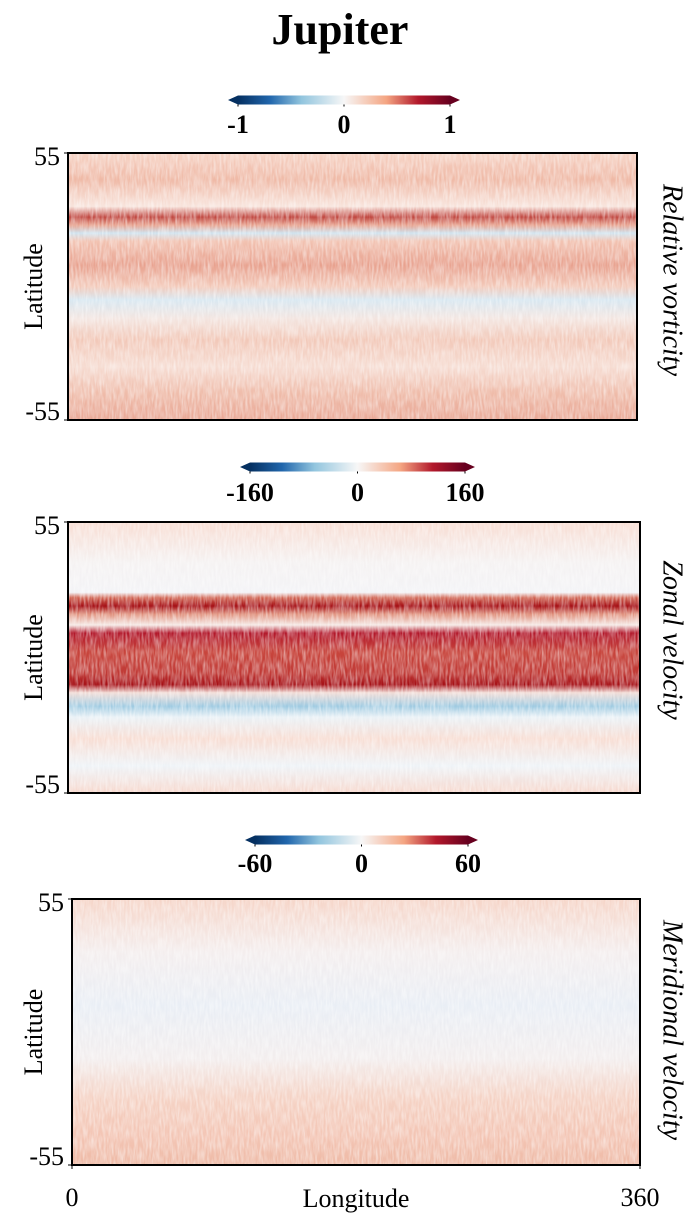 The height and width of the screenshot is (1224, 694). I want to click on panel-title: Relative vorticity, so click(672, 280).